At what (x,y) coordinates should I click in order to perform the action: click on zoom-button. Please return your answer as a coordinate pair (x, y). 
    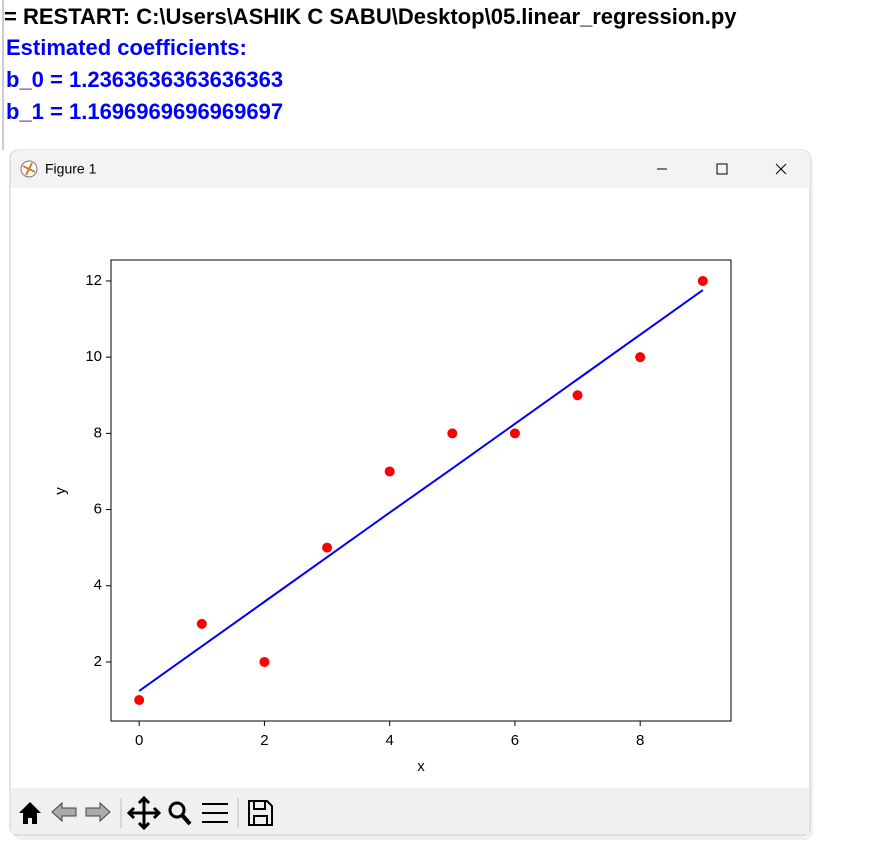
    Looking at the image, I should click on (180, 813).